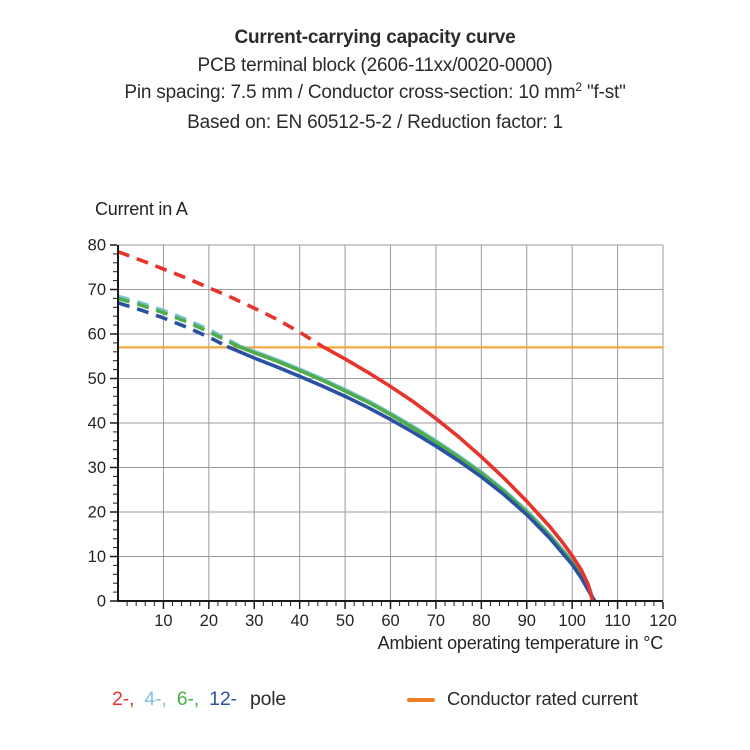  Describe the element at coordinates (481, 621) in the screenshot. I see `x-tick-label: 80` at that location.